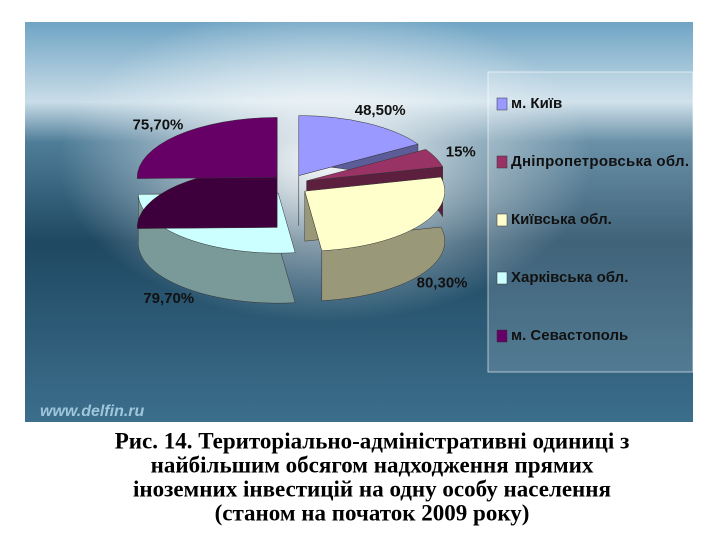 This screenshot has width=720, height=545. What do you see at coordinates (442, 282) in the screenshot?
I see `data-label: 80,30%` at bounding box center [442, 282].